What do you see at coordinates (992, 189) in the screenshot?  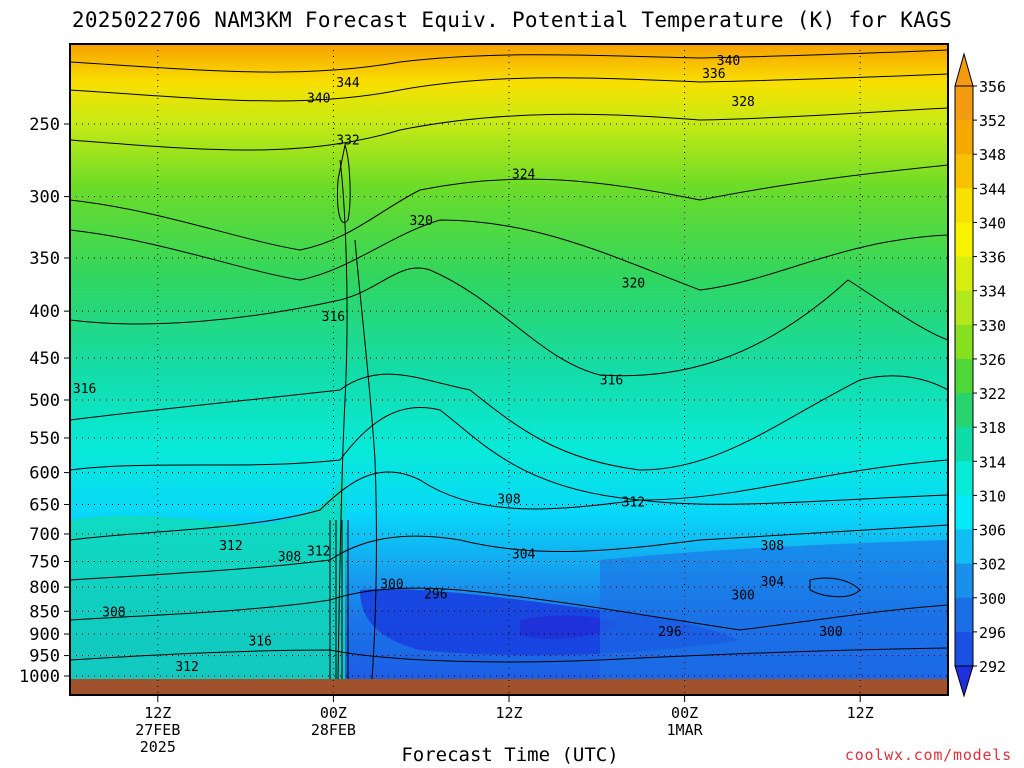 I see `colorbar-label: 344` at bounding box center [992, 189].